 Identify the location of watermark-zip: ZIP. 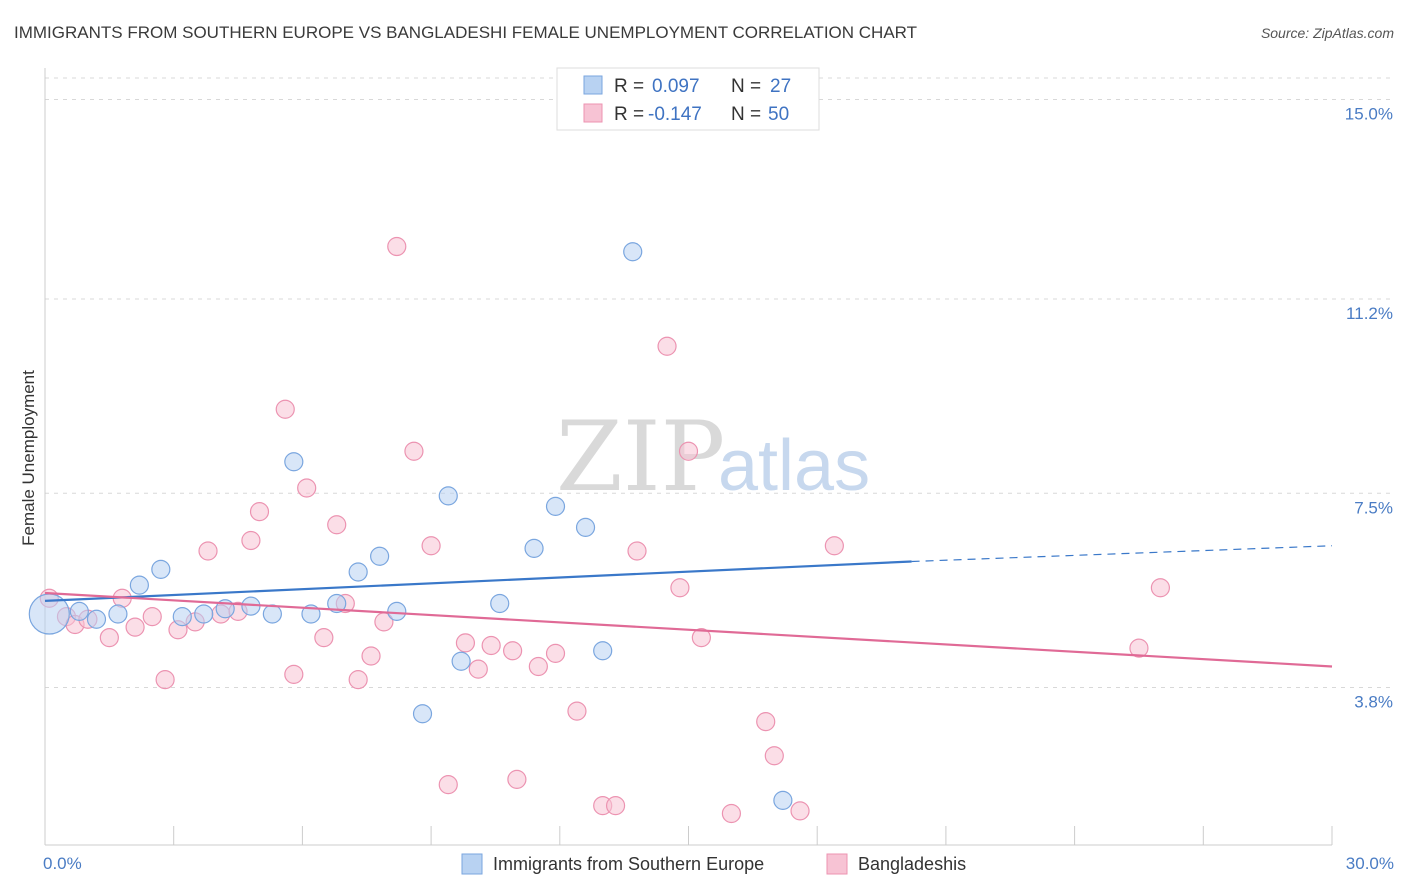
(640, 457).